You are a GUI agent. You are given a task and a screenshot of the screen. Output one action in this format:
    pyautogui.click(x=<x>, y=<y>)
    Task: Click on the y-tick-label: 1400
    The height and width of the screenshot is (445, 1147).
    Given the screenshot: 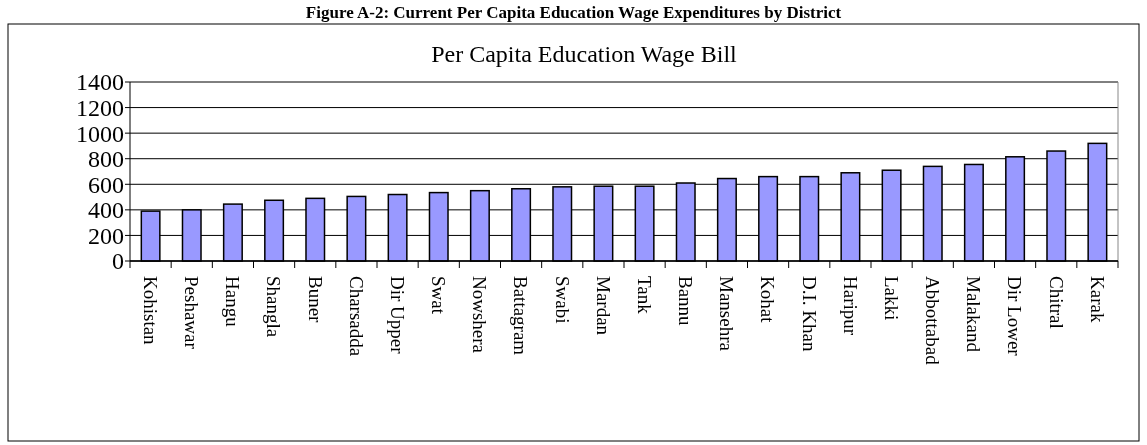 What is the action you would take?
    pyautogui.click(x=100, y=82)
    